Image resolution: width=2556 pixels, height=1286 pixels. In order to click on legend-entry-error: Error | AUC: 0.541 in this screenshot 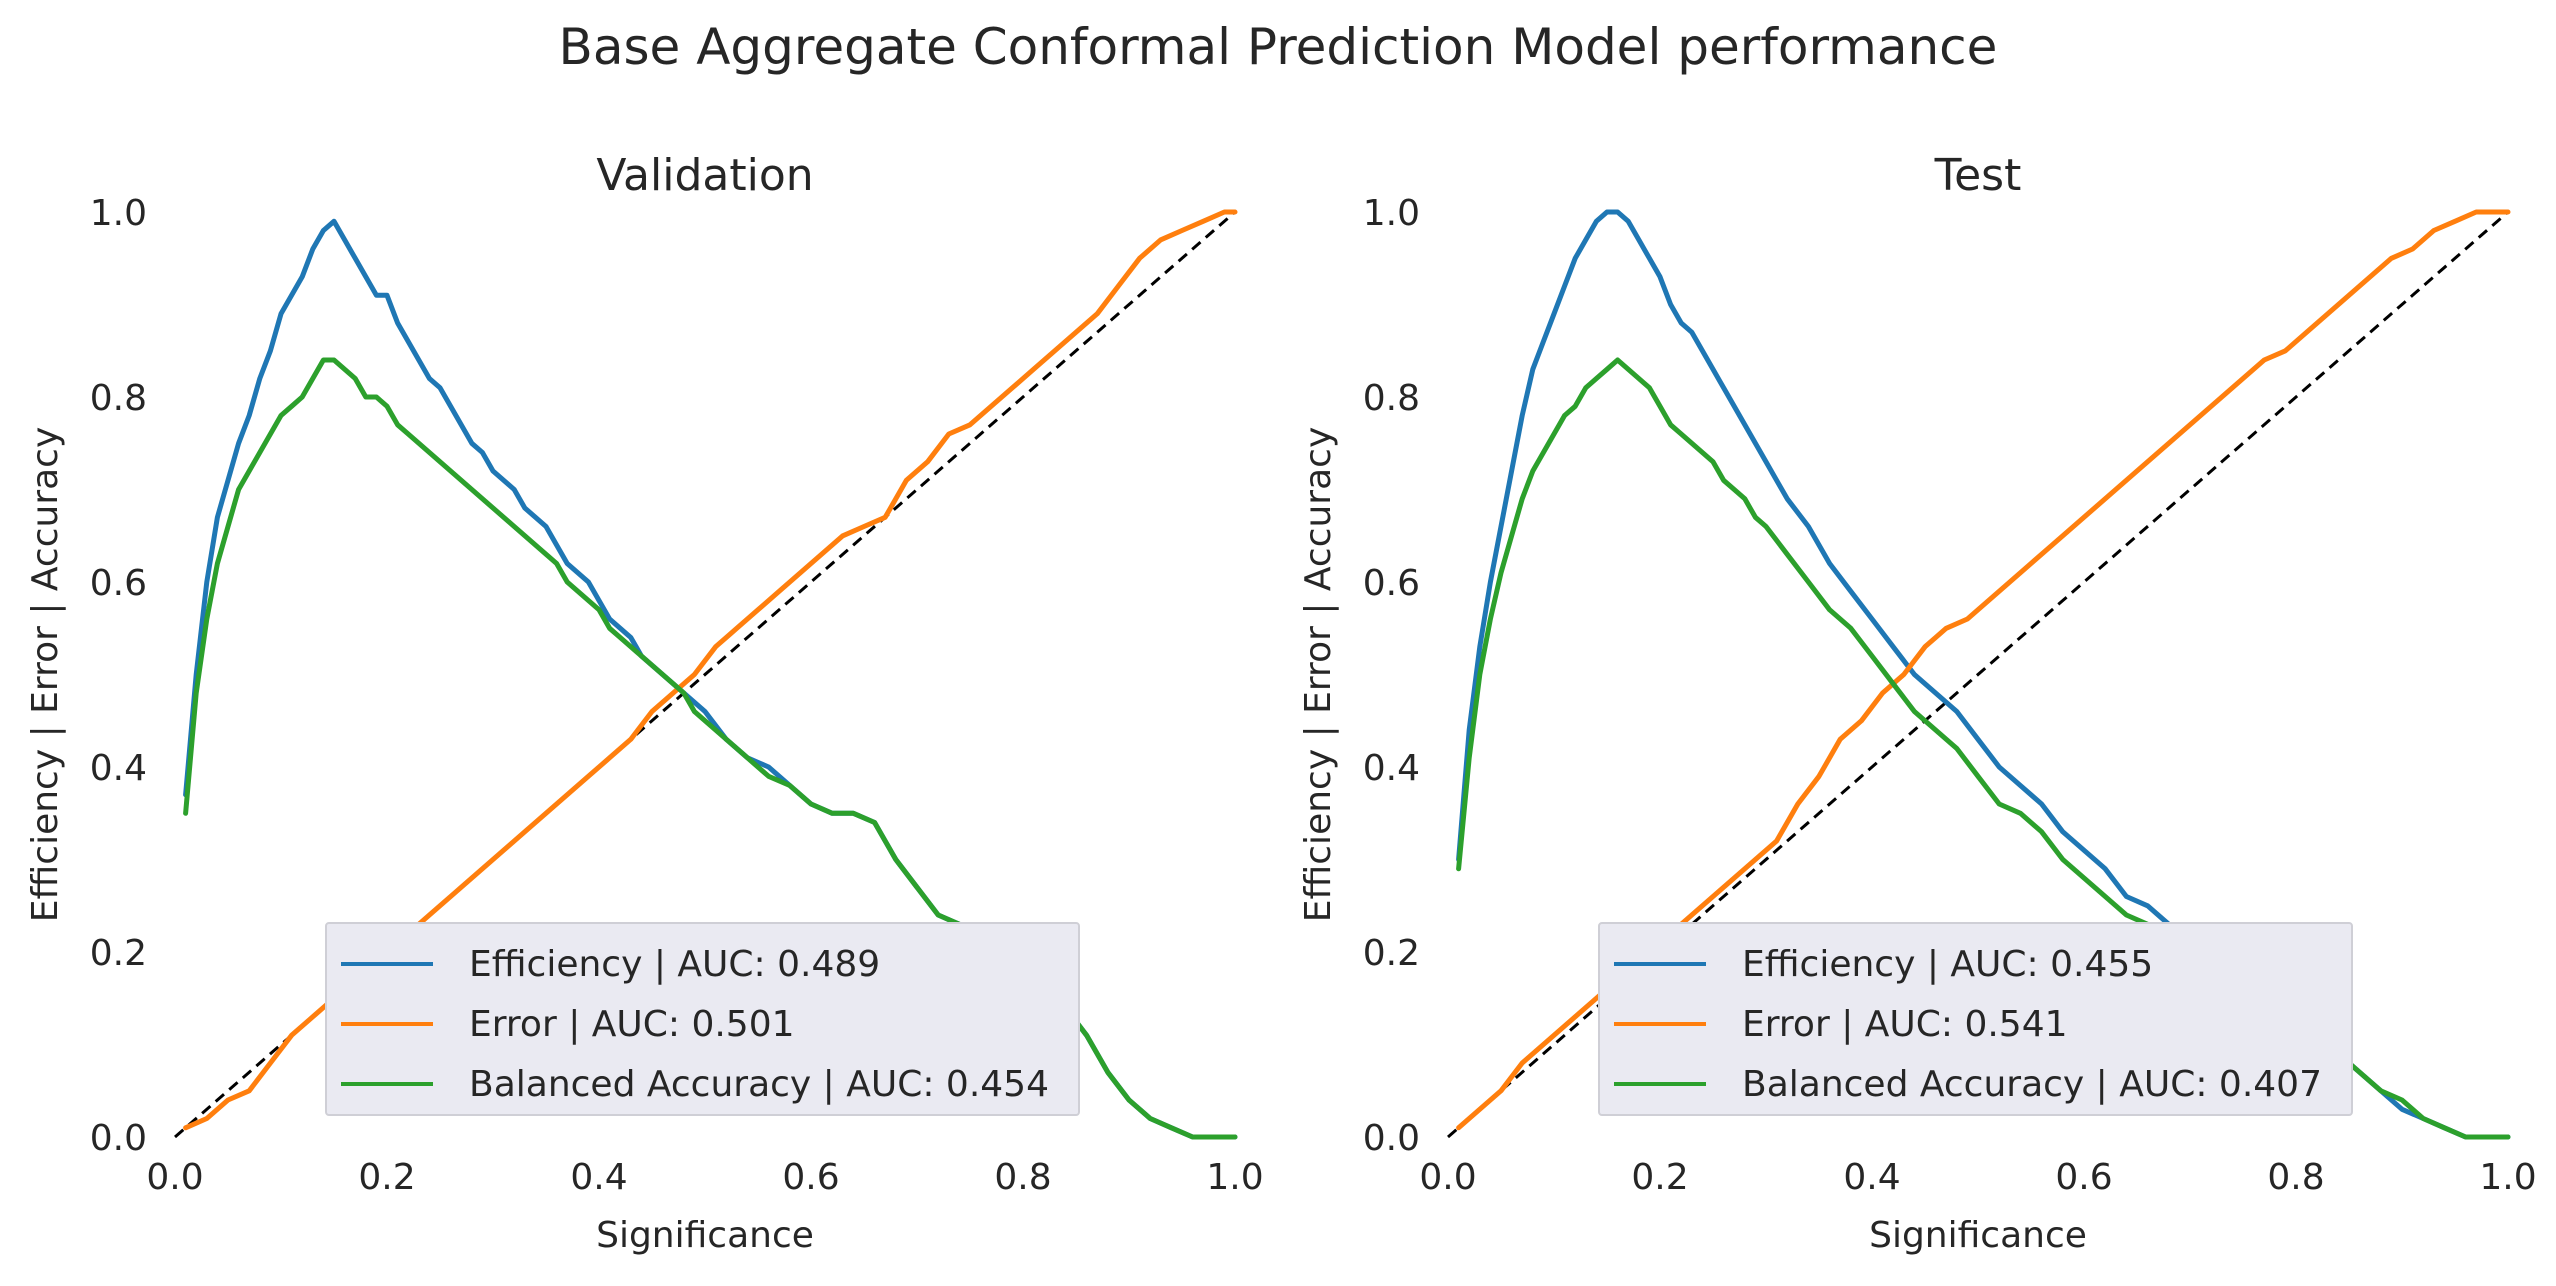, I will do `click(1975, 1024)`.